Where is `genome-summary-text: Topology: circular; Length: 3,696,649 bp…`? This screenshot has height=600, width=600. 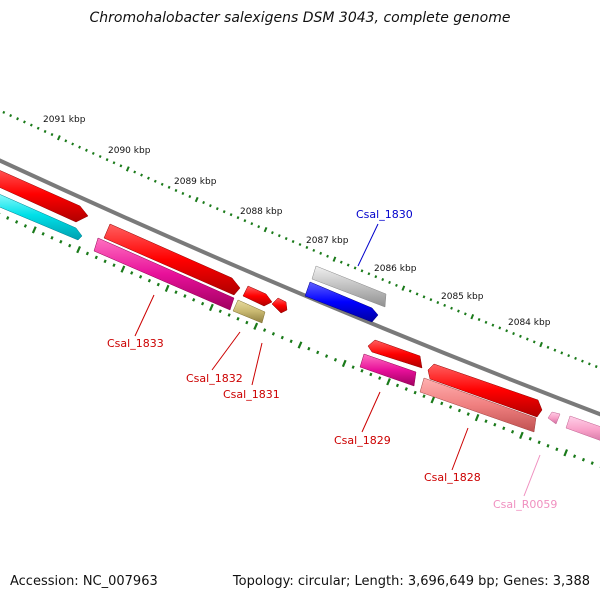
genome-summary-text: Topology: circular; Length: 3,696,649 bp… is located at coordinates (411, 581).